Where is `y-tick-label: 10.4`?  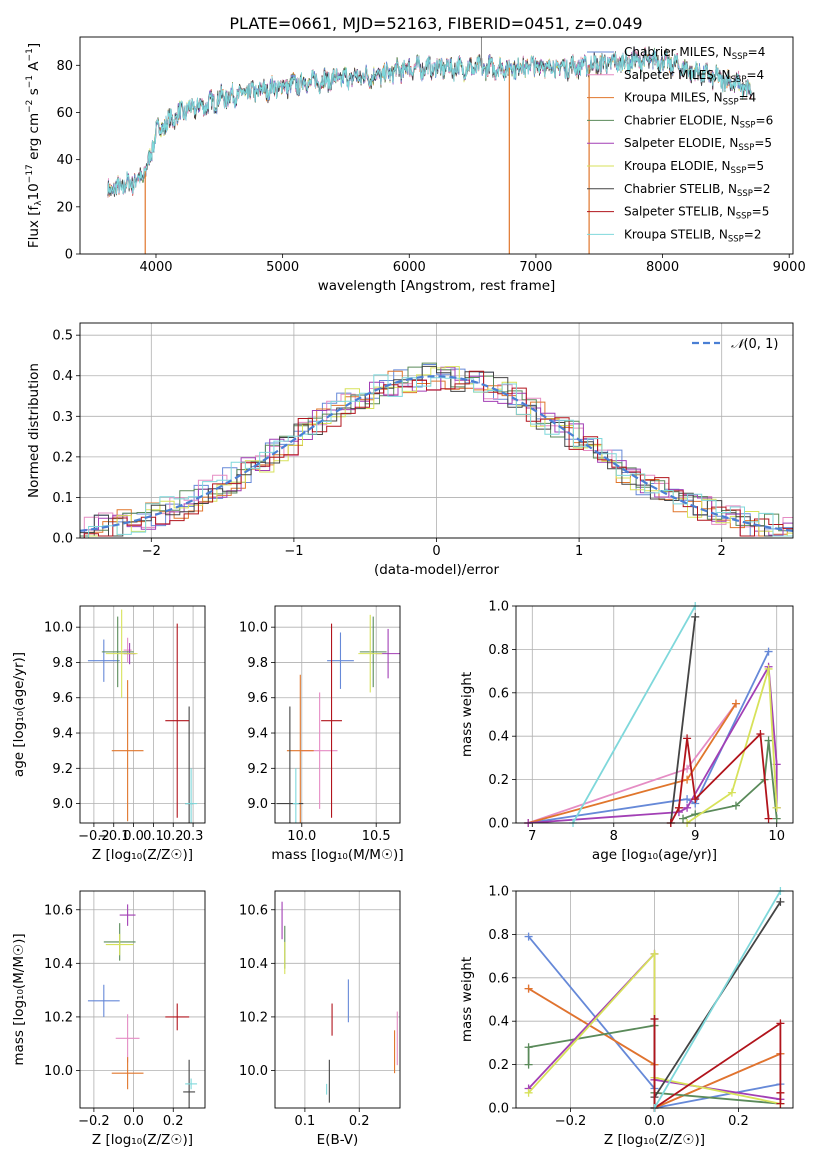 y-tick-label: 10.4 is located at coordinates (253, 964).